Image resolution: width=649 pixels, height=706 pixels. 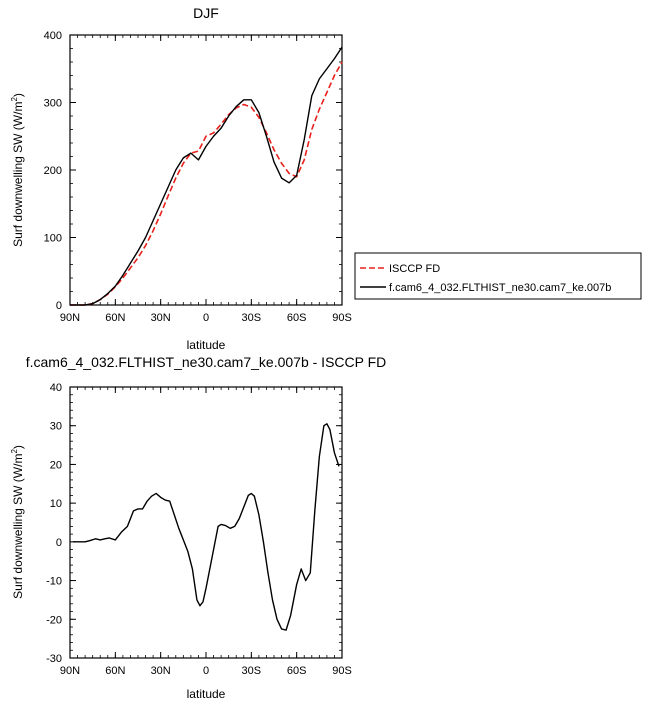 What do you see at coordinates (70, 671) in the screenshot?
I see `bottom-x-tick-label: 90N` at bounding box center [70, 671].